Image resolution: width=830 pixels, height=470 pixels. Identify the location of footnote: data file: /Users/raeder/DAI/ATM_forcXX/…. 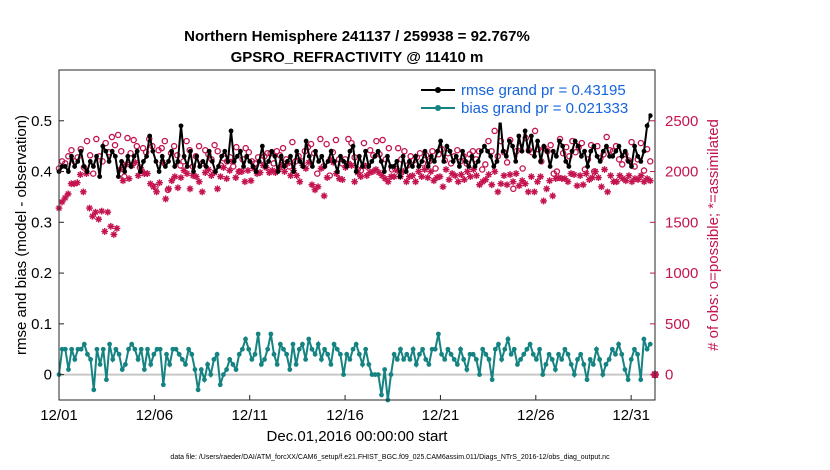
(390, 457).